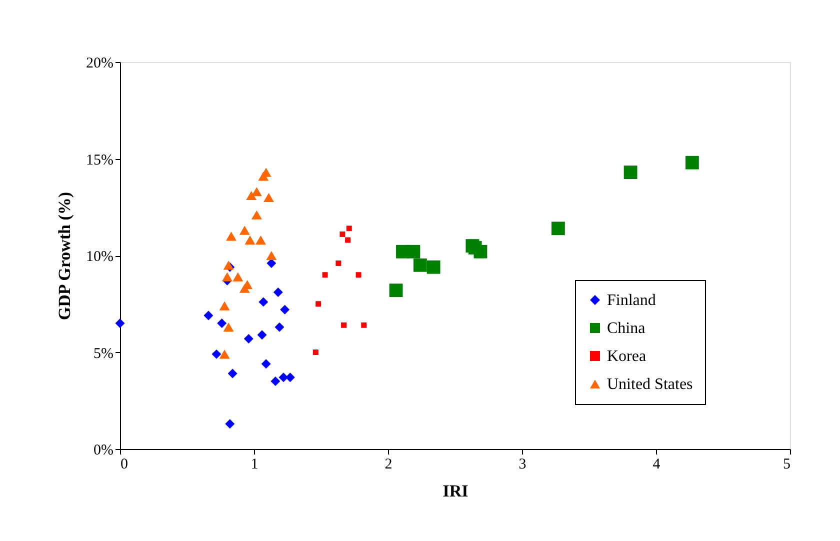 This screenshot has height=541, width=840. Describe the element at coordinates (522, 464) in the screenshot. I see `x-tick-label: 3` at that location.